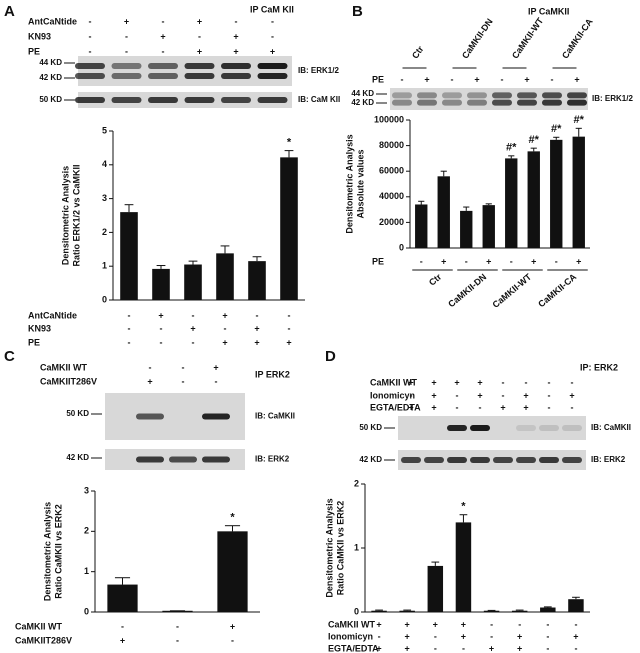  Describe the element at coordinates (362, 102) in the screenshot. I see `marker-label: 42 KD` at that location.